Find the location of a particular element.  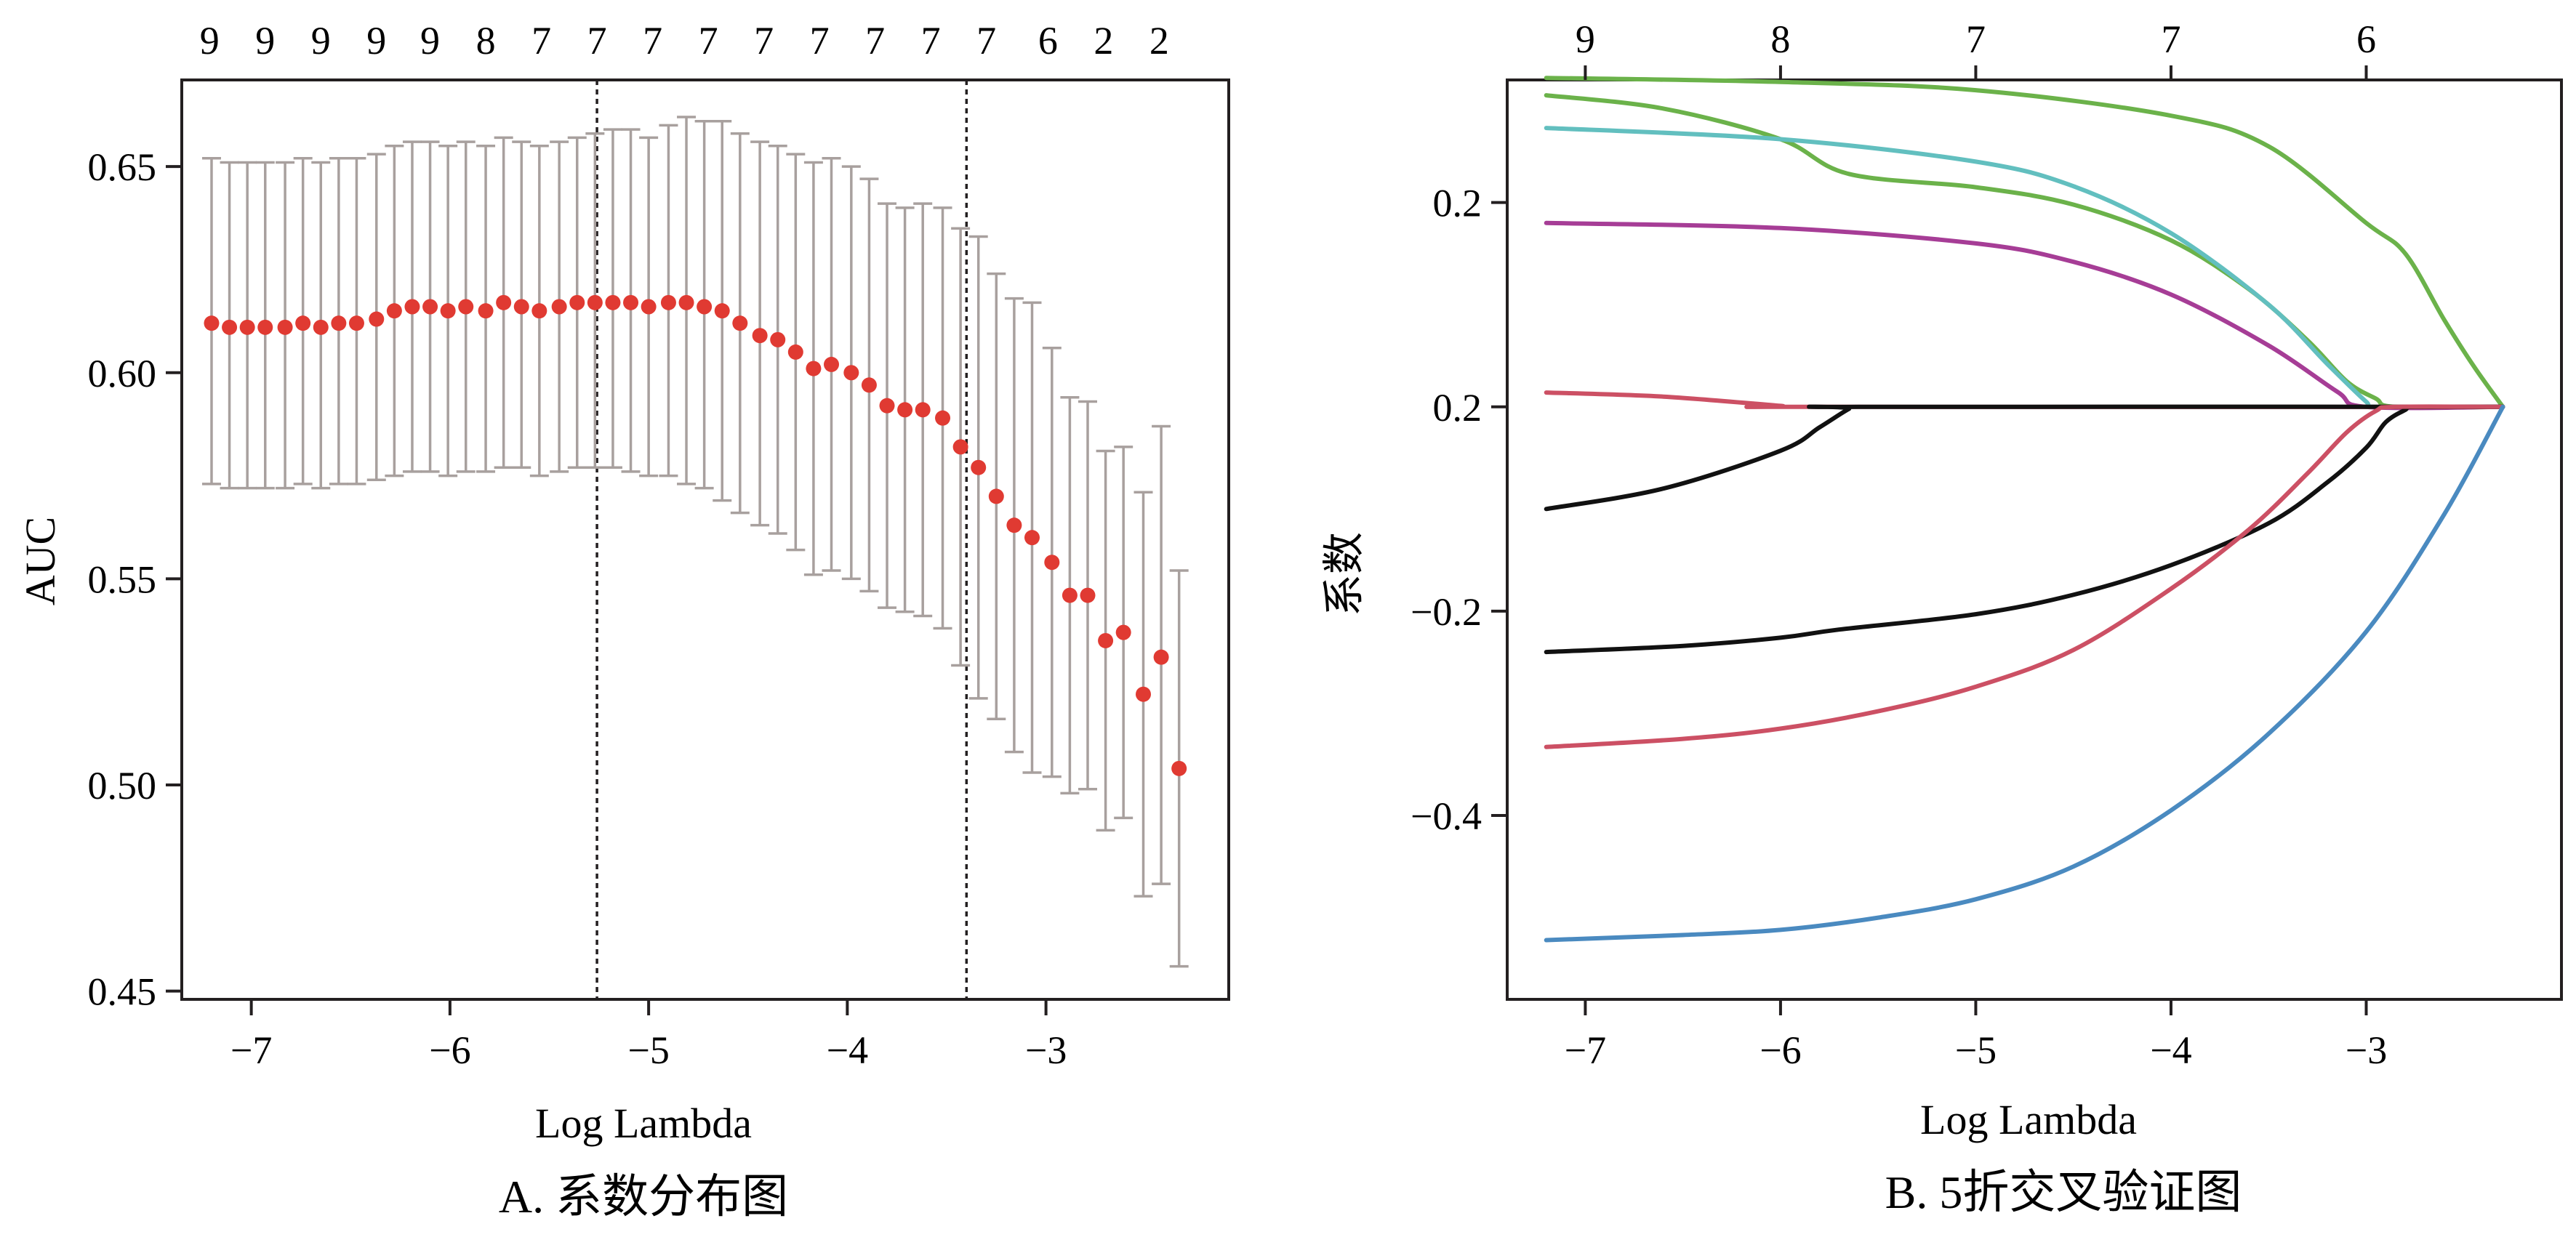

panel-a-x-ticks: −7 −6 −5 −4 −3 is located at coordinates (648, 1035).